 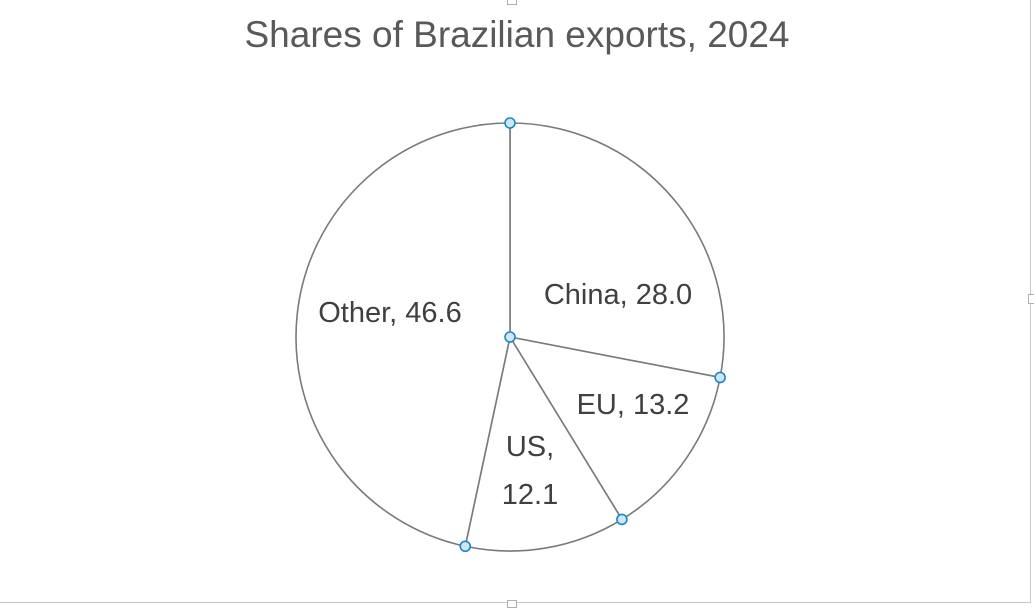 What do you see at coordinates (510, 337) in the screenshot?
I see `selection-handle-center` at bounding box center [510, 337].